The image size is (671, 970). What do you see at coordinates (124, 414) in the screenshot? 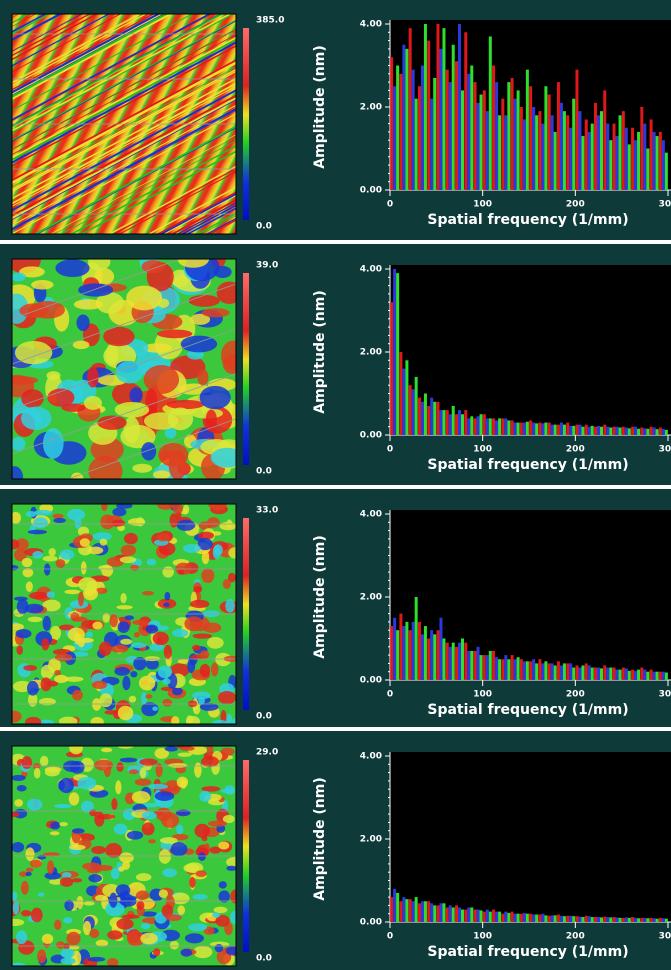
I see `map-grid` at bounding box center [124, 414].